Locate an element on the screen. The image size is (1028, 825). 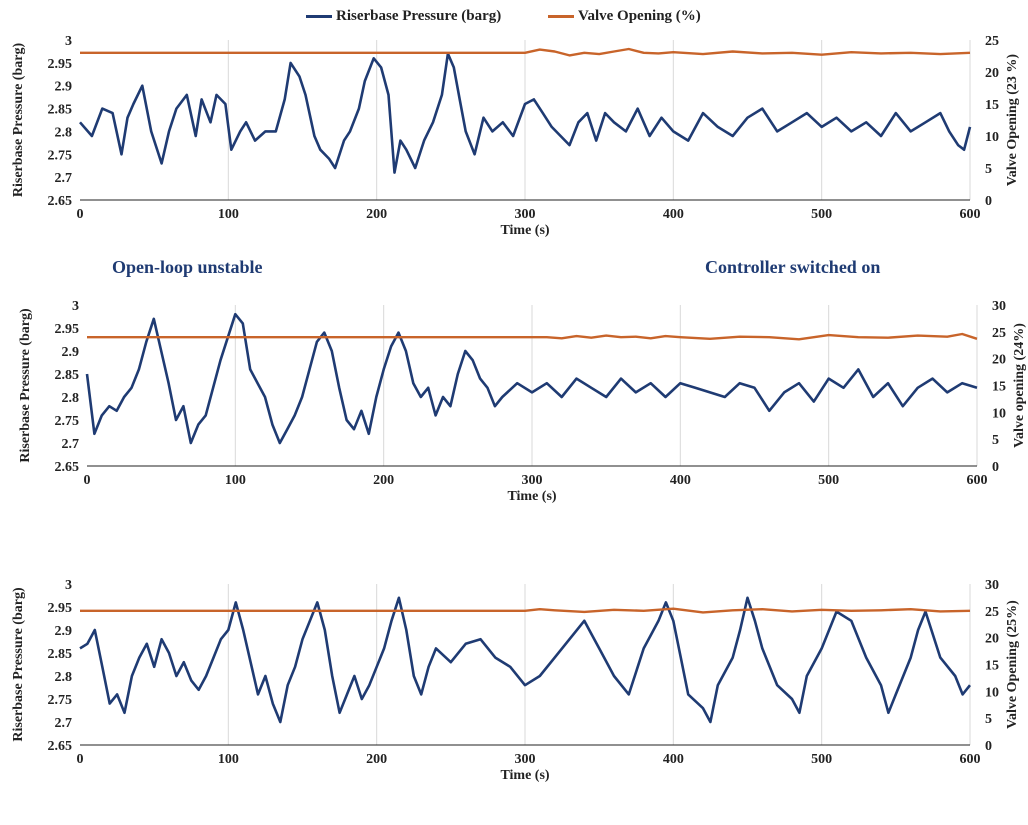
annotation-controller-switched-on: Controller switched on is located at coordinates (793, 267).